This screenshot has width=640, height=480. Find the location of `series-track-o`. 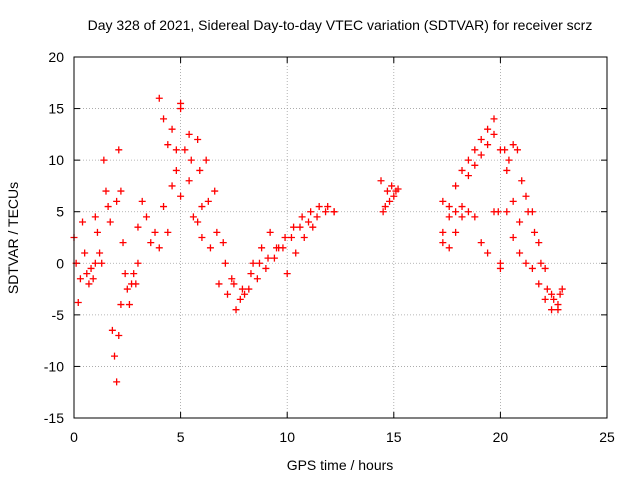

series-track-o is located at coordinates (529, 261).